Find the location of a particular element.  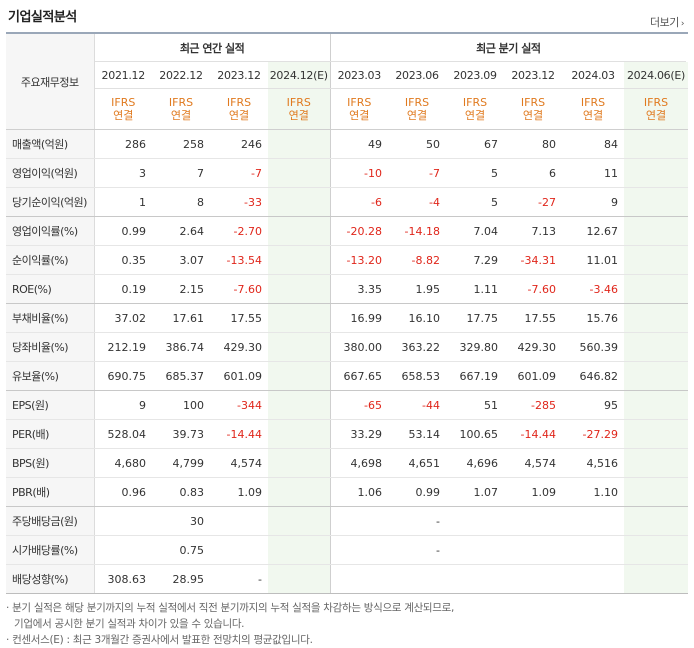

table-cell: 667.19 is located at coordinates (475, 376).